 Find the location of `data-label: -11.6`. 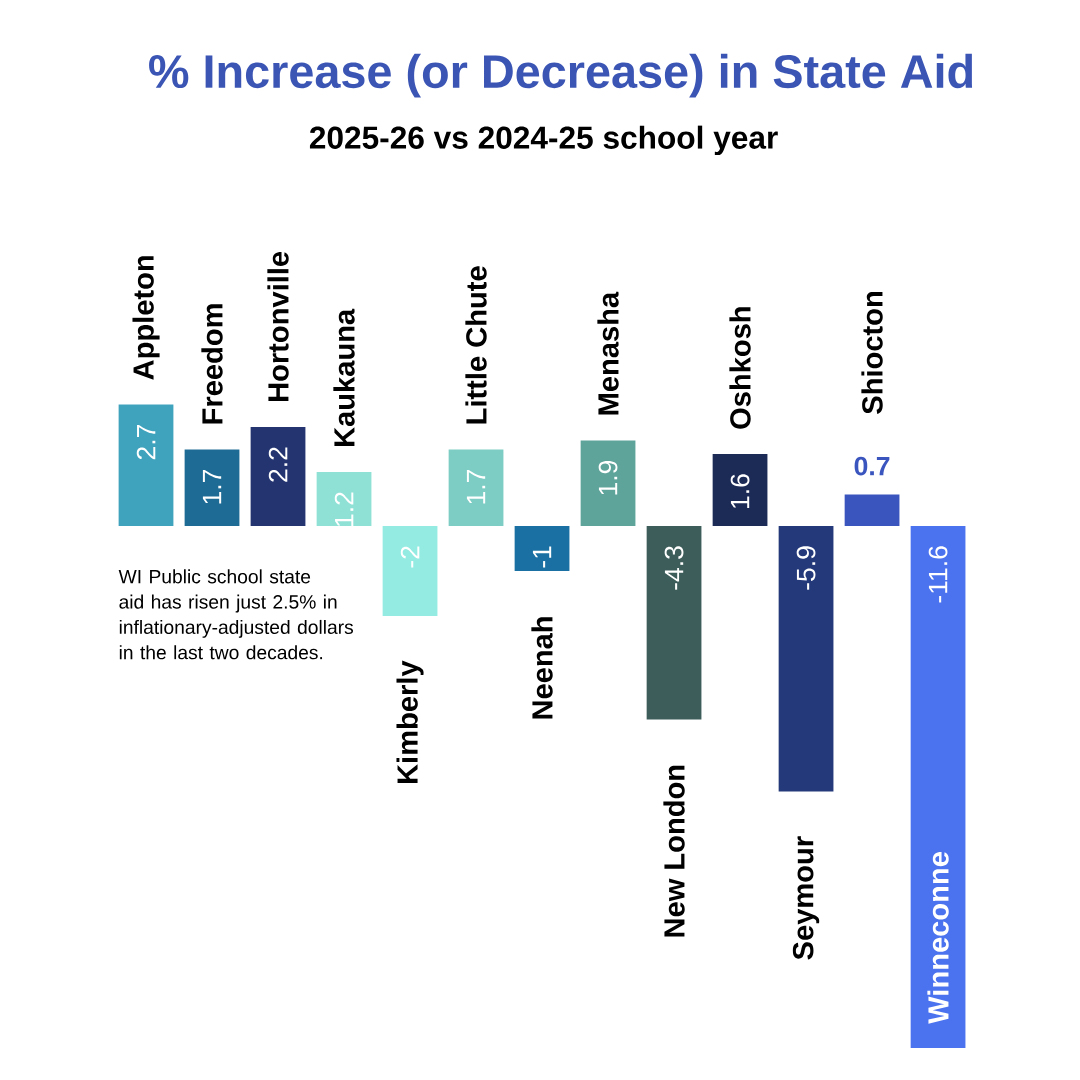

data-label: -11.6 is located at coordinates (938, 574).